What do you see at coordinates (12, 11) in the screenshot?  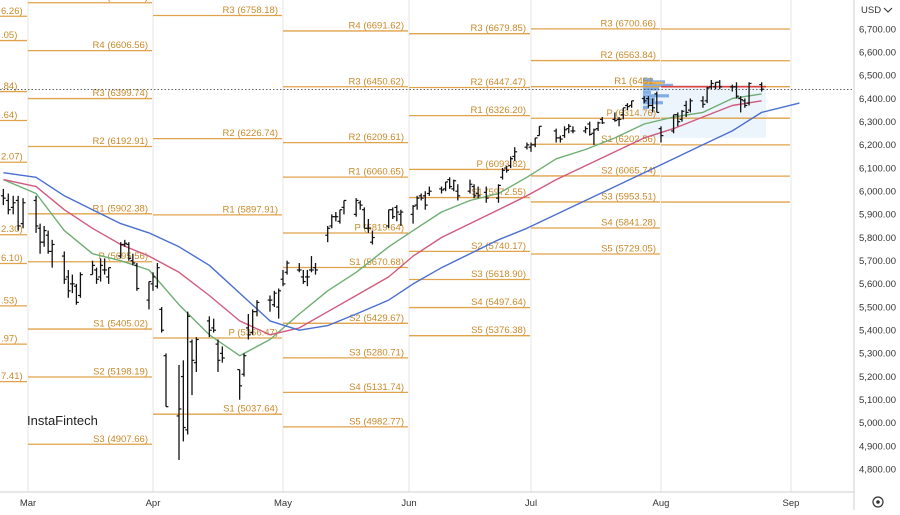 I see `pivot-label: 6.26)` at bounding box center [12, 11].